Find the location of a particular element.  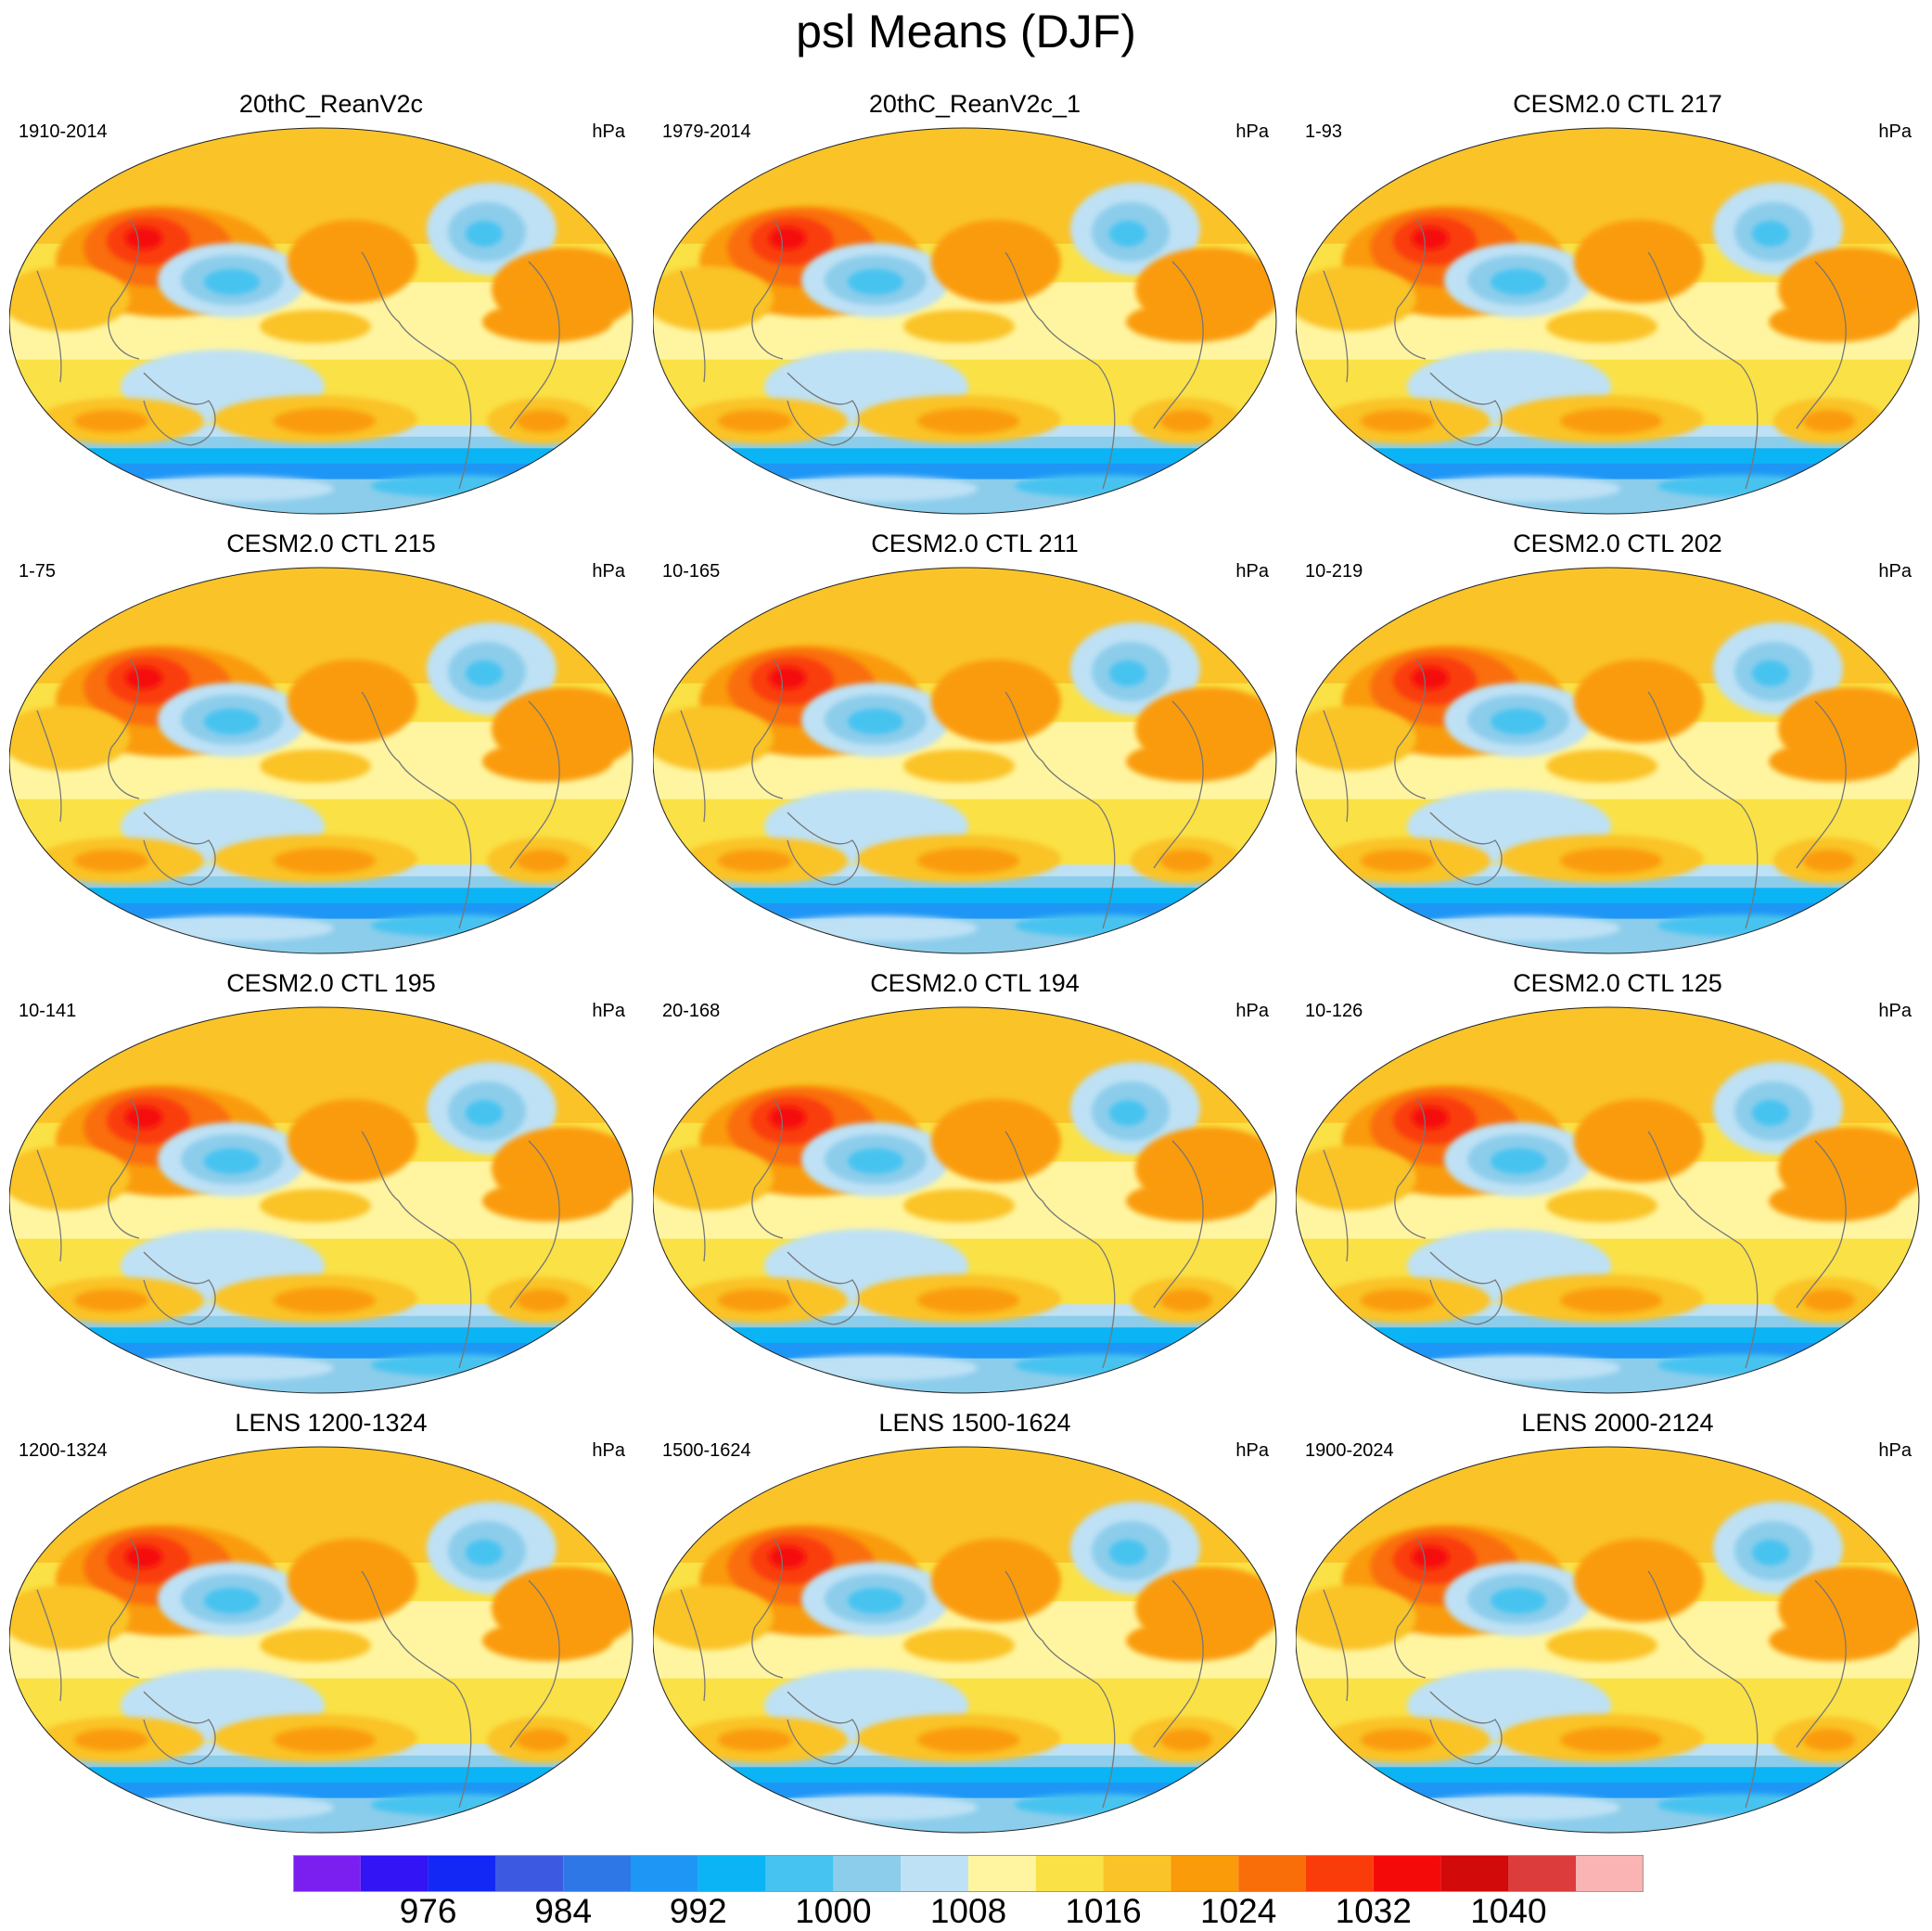

map-panel: CESM2.0 CTL 202 10-219 hPa is located at coordinates (1613, 748).